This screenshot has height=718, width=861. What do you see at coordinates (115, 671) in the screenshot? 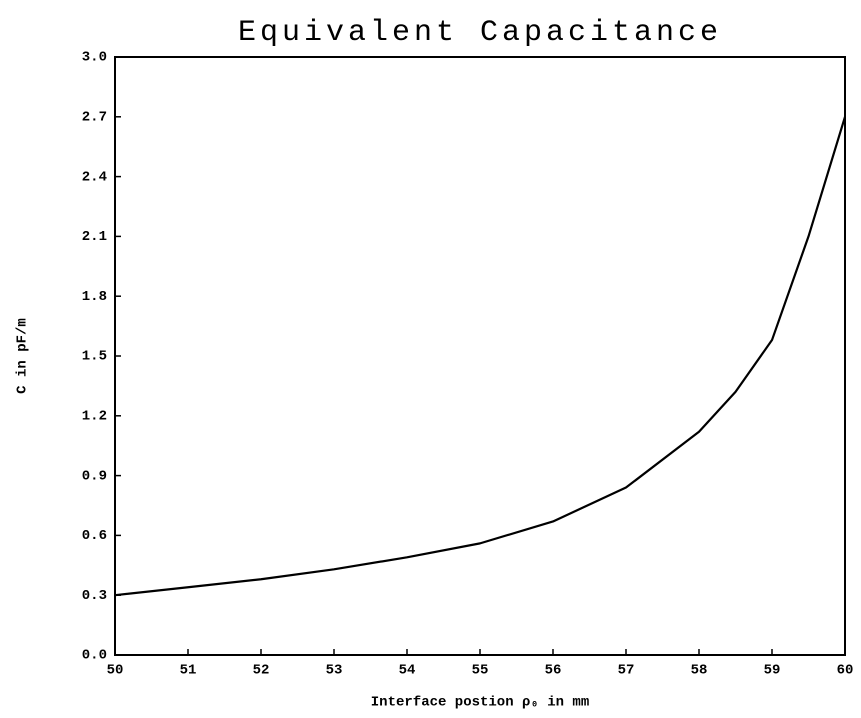
I see `x-tick-label: 50` at bounding box center [115, 671].